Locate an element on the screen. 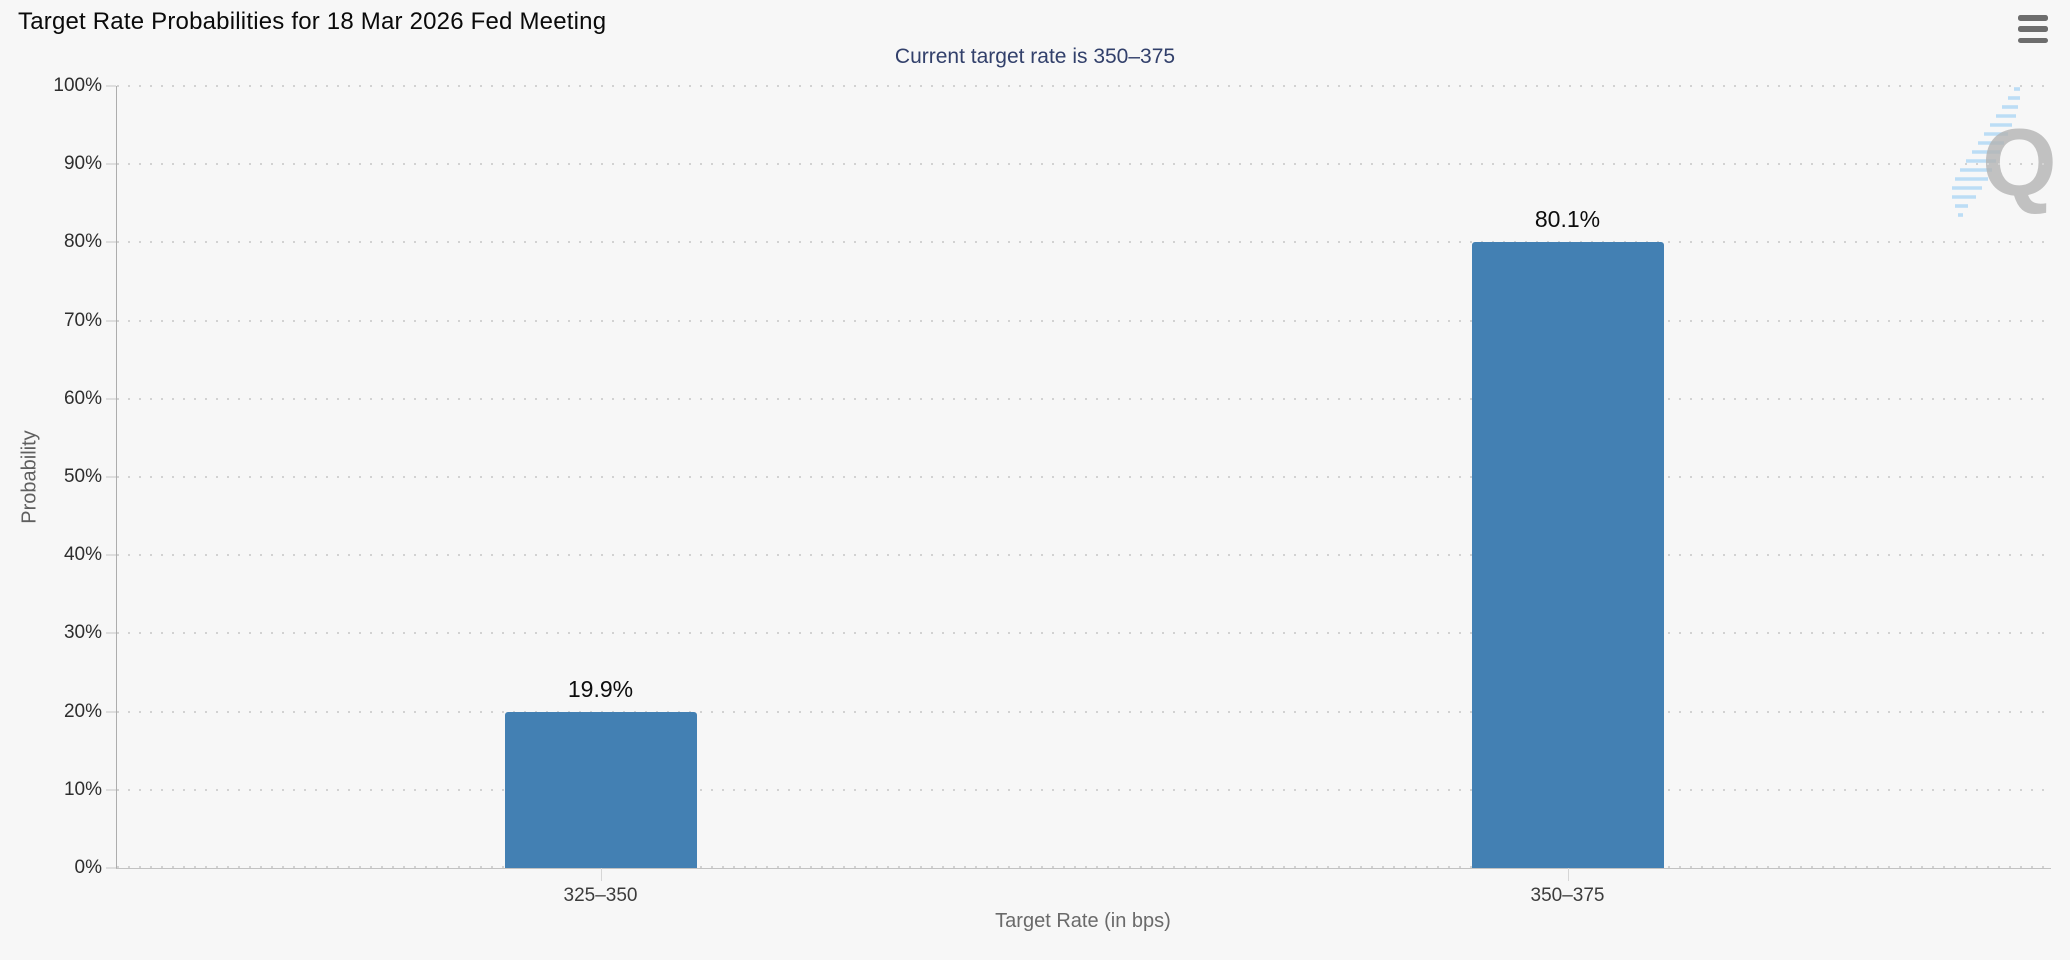 This screenshot has width=2070, height=960. x-axis-title: Target Rate (in bps) is located at coordinates (1083, 921).